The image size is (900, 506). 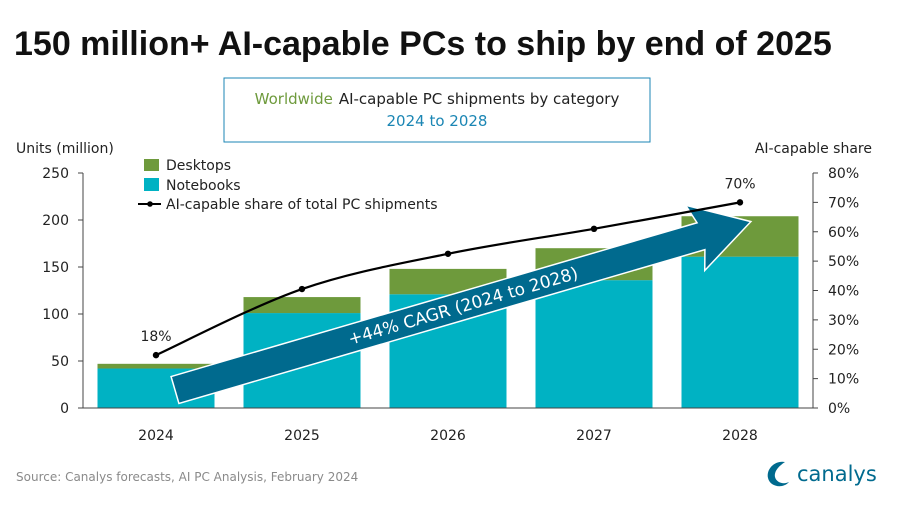 I want to click on y-tick-label-0: 0, so click(x=64, y=409).